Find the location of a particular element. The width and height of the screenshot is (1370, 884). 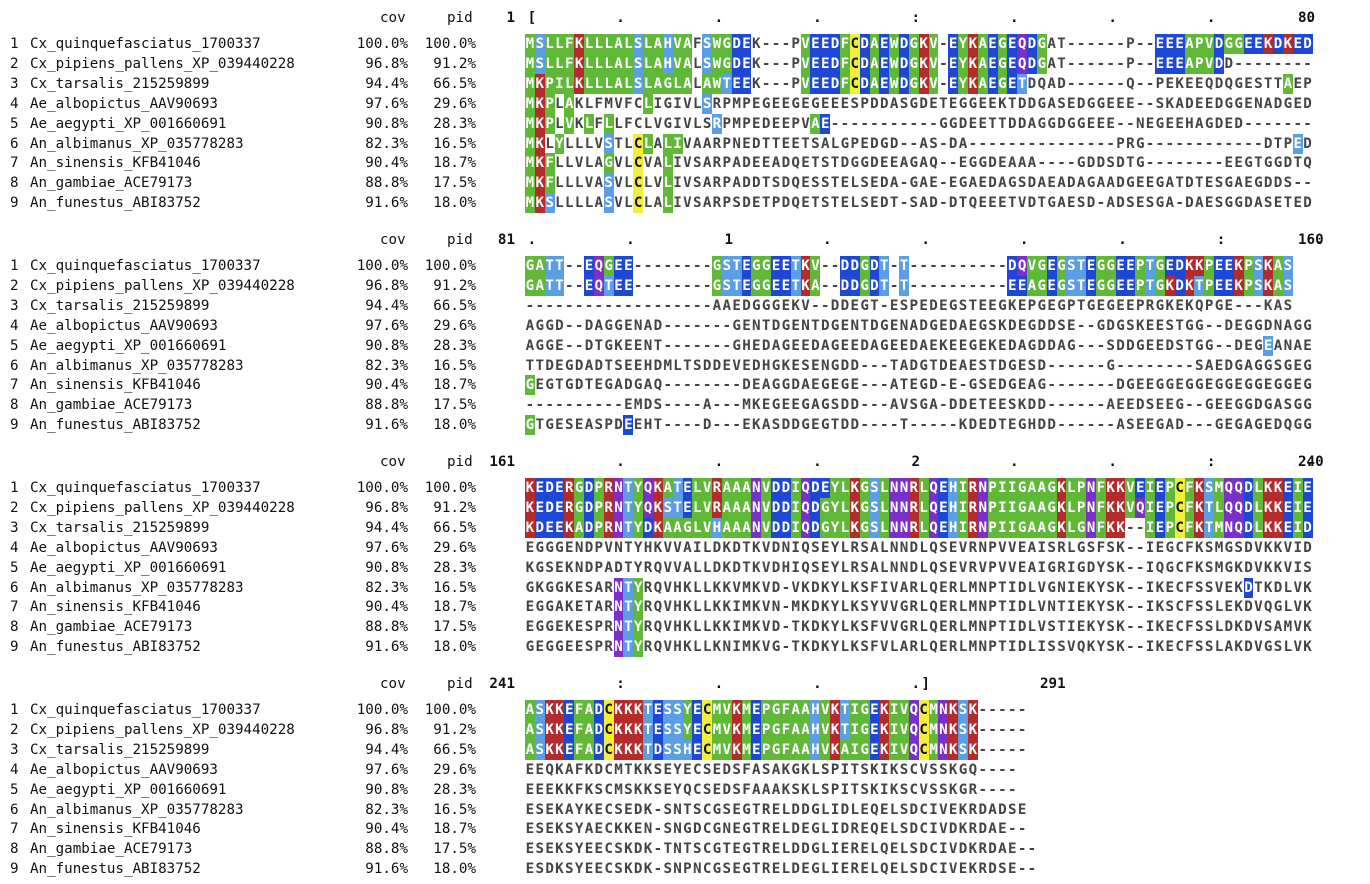

sequence-name: Cx_pipiens_pallens_XP_039440228 is located at coordinates (162, 285).